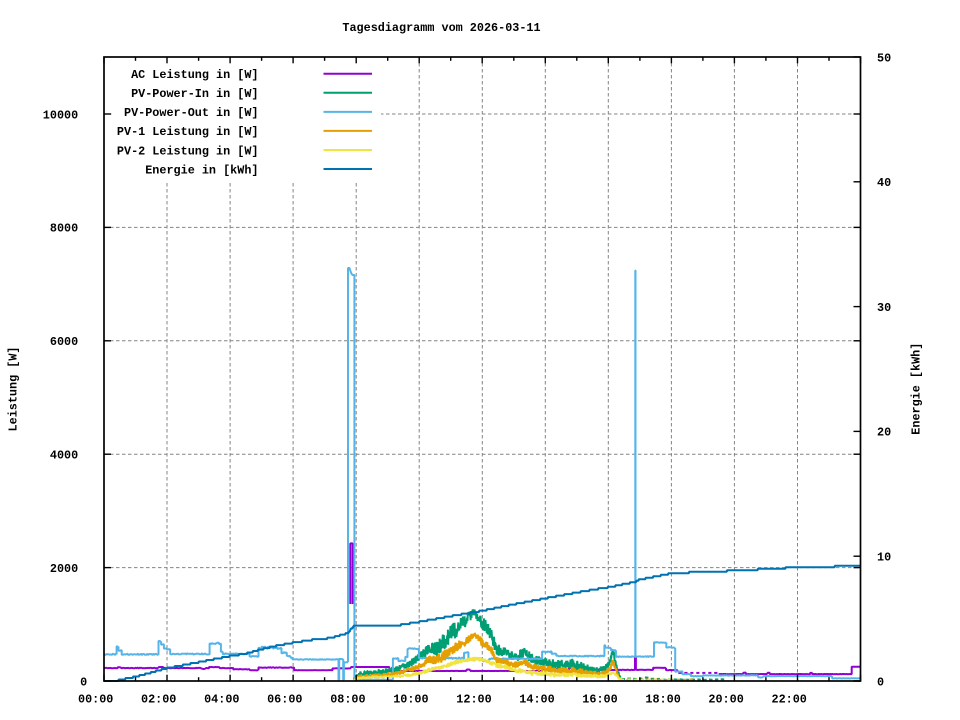 The height and width of the screenshot is (720, 960). What do you see at coordinates (473, 699) in the screenshot?
I see `svg-text: 12:00` at bounding box center [473, 699].